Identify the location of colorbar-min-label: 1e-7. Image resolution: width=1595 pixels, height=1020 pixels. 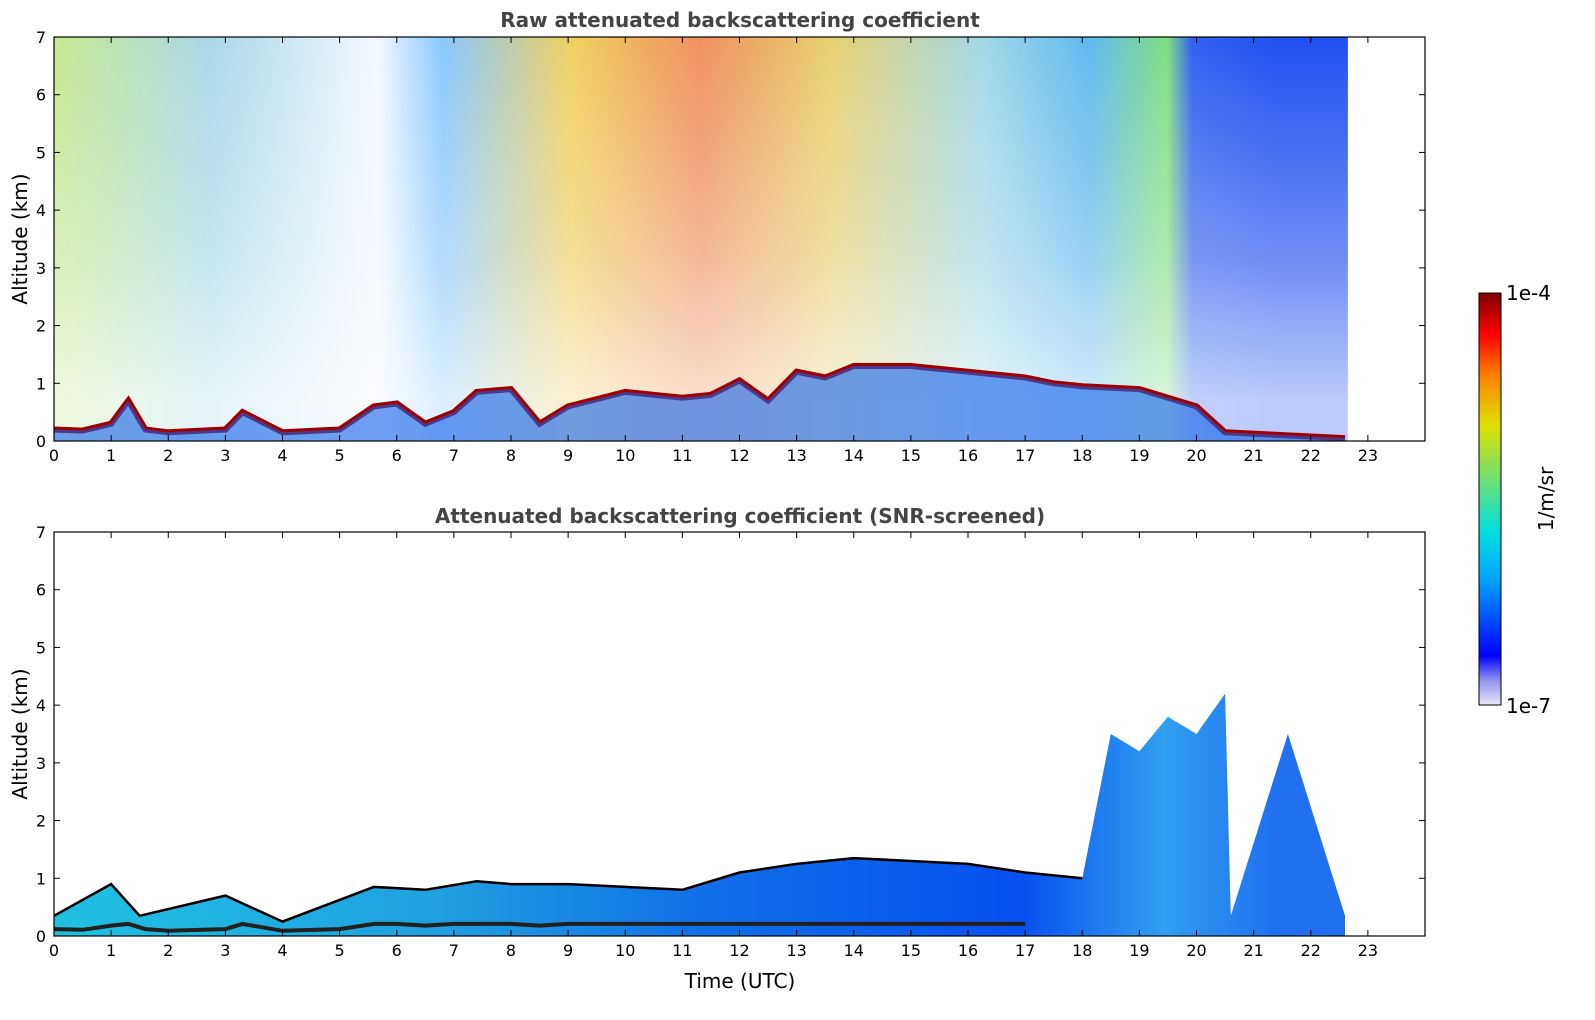
(1528, 706).